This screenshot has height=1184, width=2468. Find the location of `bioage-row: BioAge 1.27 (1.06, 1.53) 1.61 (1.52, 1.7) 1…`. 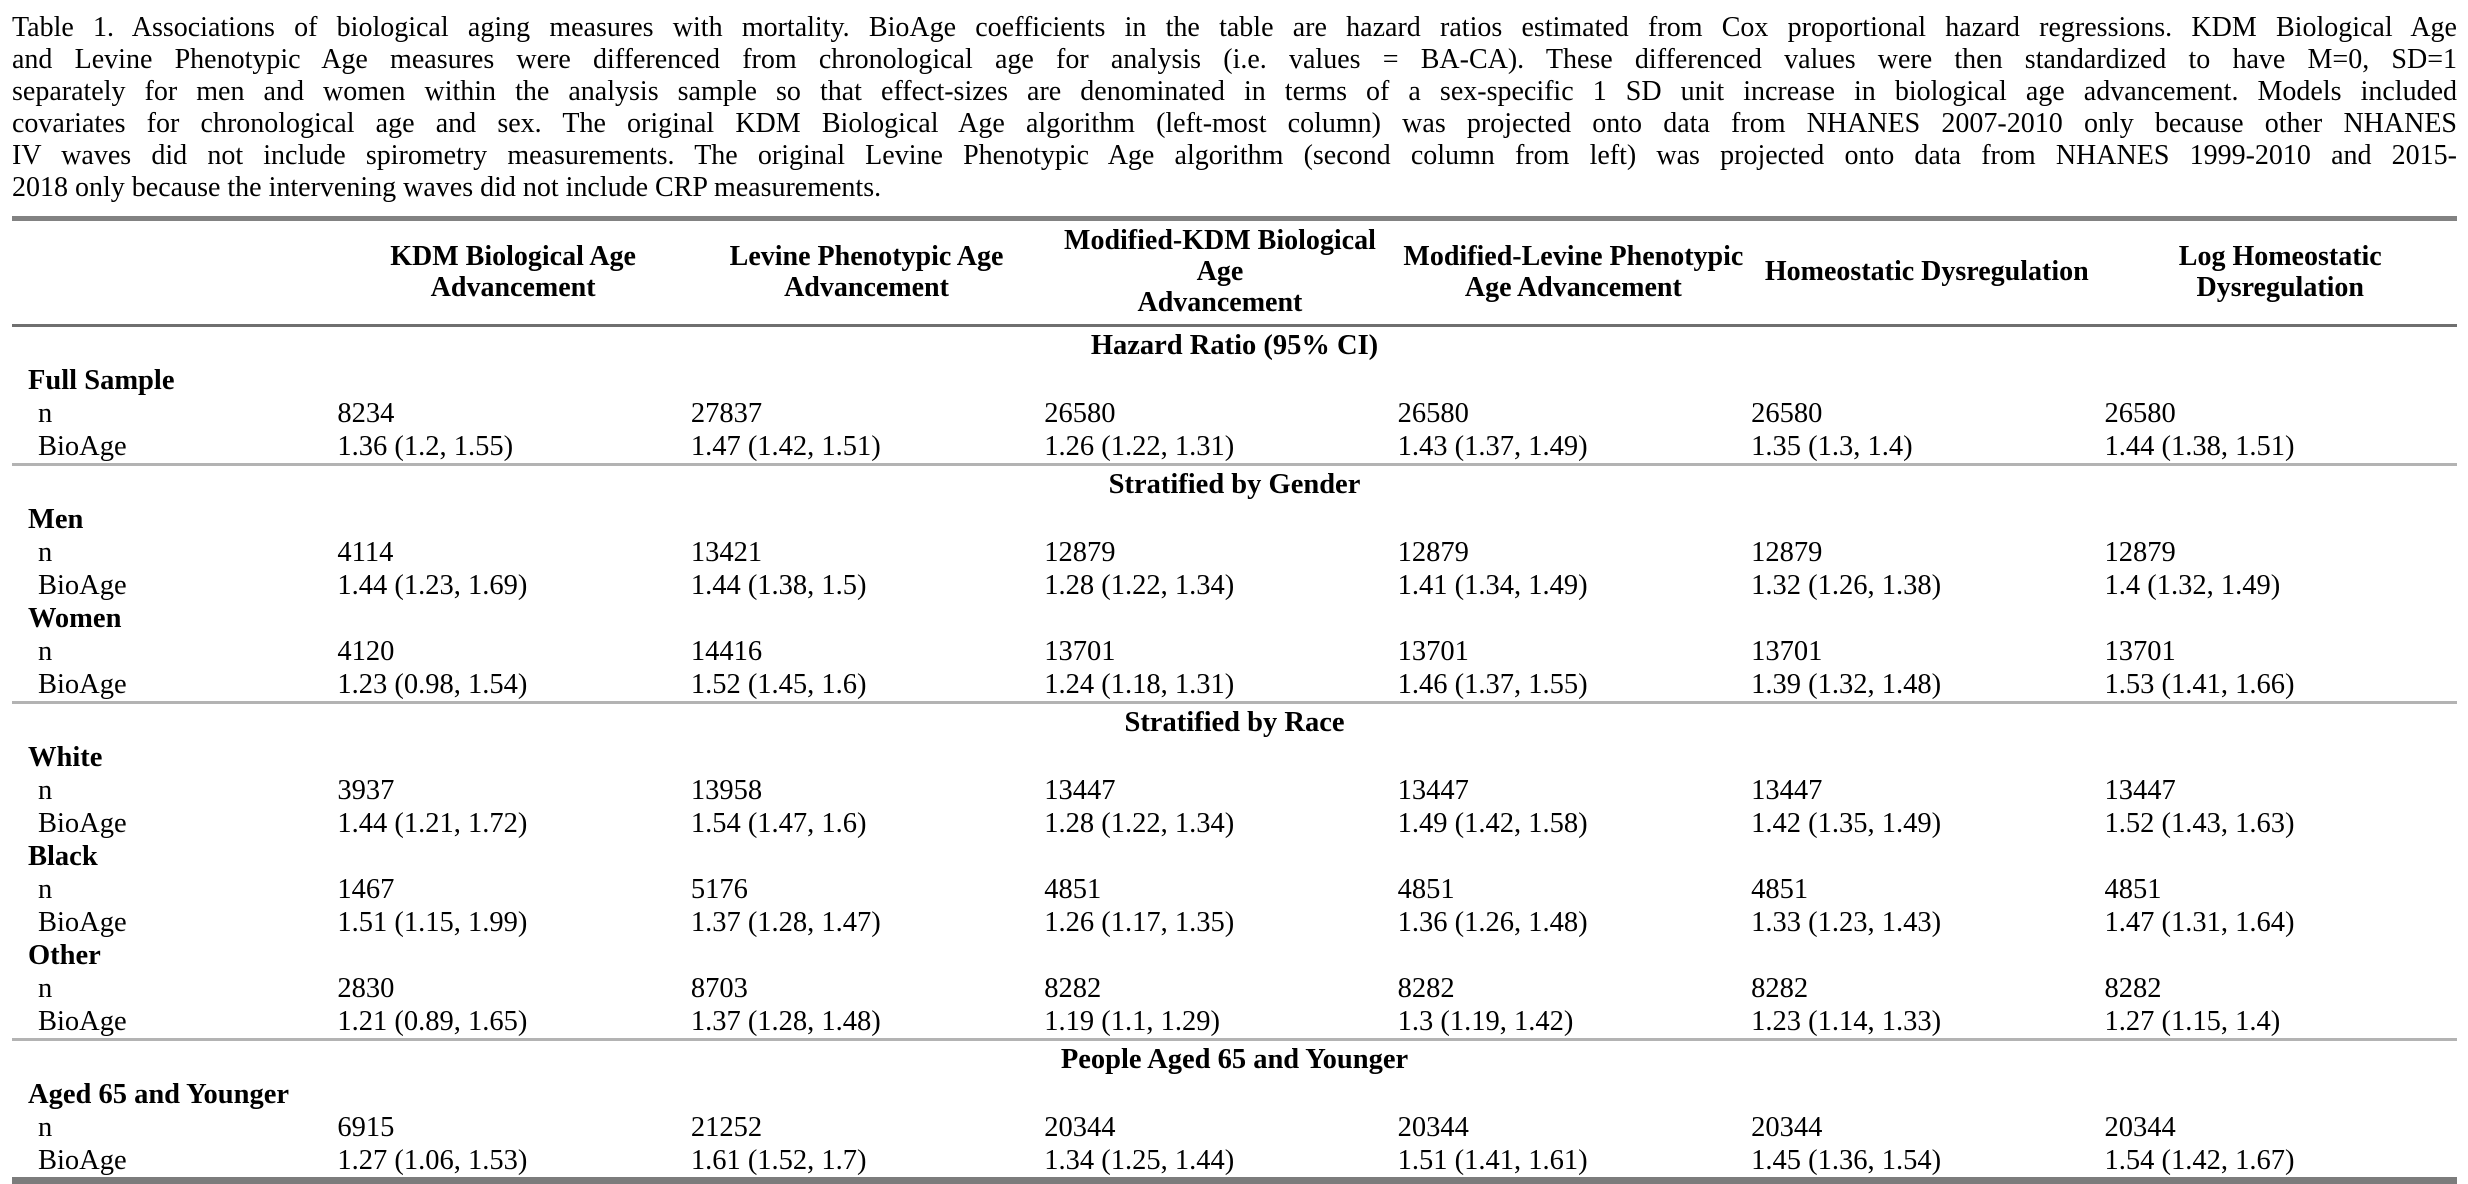

bioage-row: BioAge 1.27 (1.06, 1.53) 1.61 (1.52, 1.7) 1… is located at coordinates (1234, 1162).